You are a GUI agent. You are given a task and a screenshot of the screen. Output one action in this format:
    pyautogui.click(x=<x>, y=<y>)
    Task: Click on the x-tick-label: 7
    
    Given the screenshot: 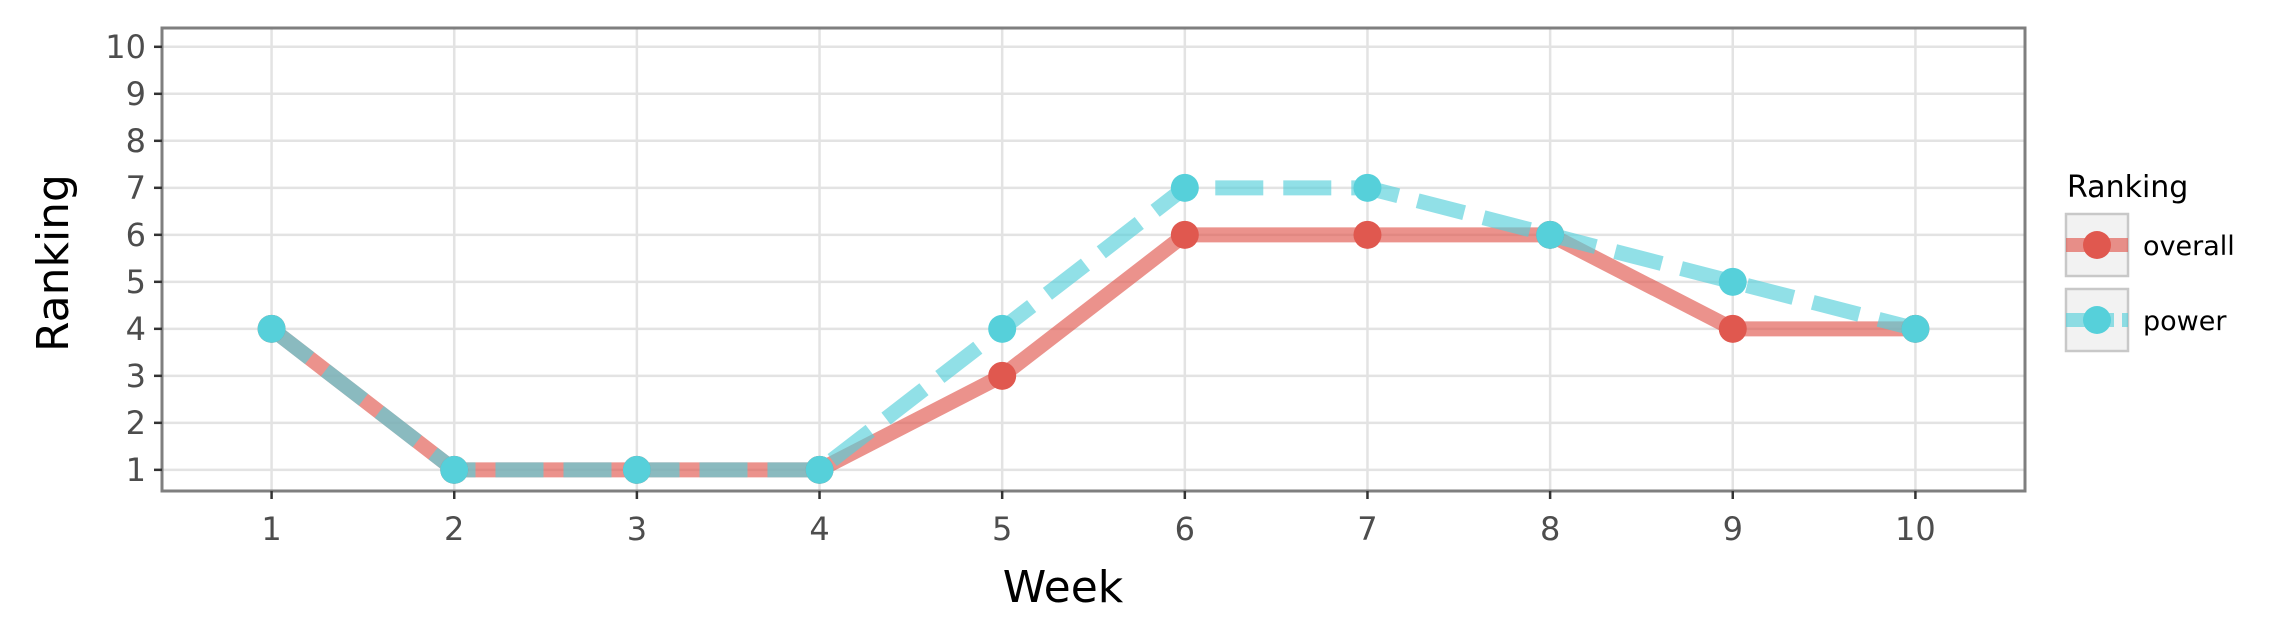 What is the action you would take?
    pyautogui.click(x=1367, y=529)
    